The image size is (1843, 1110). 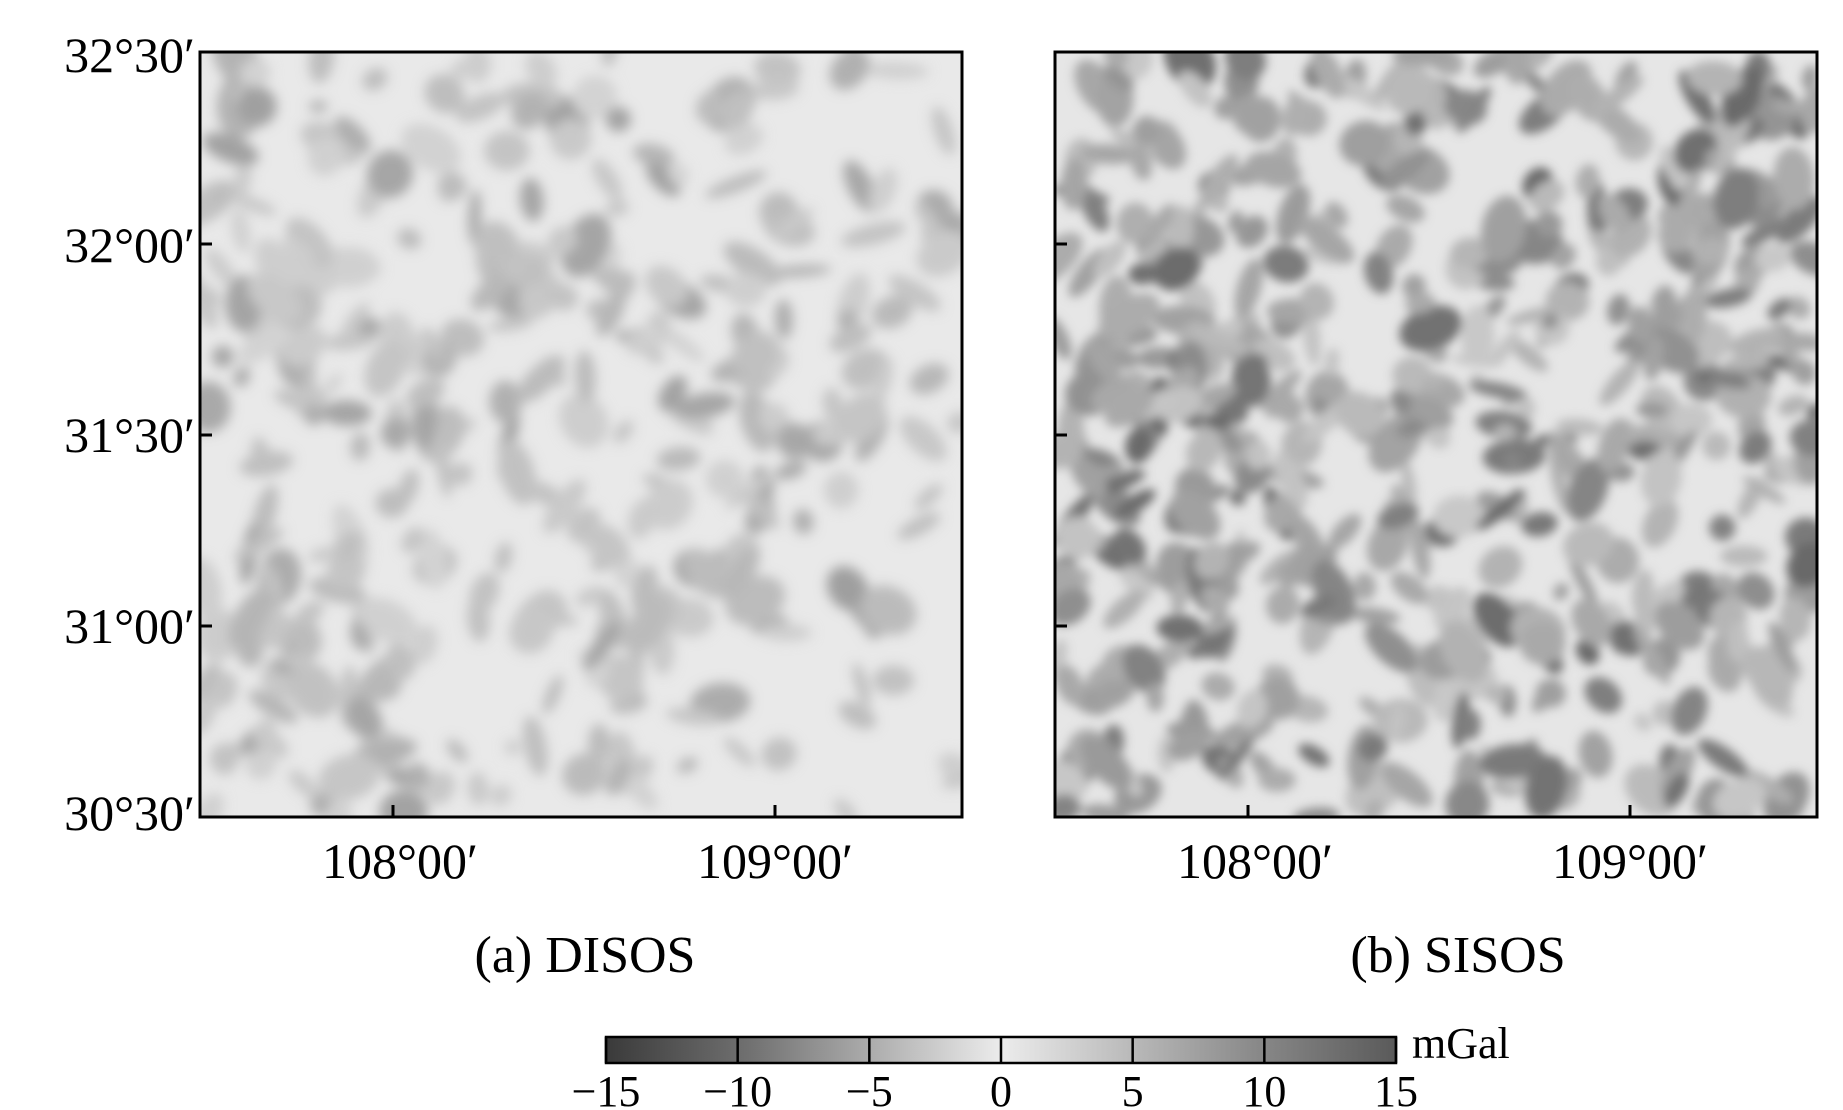 I want to click on x-tick-label-a-109: 109°00′, so click(x=775, y=861).